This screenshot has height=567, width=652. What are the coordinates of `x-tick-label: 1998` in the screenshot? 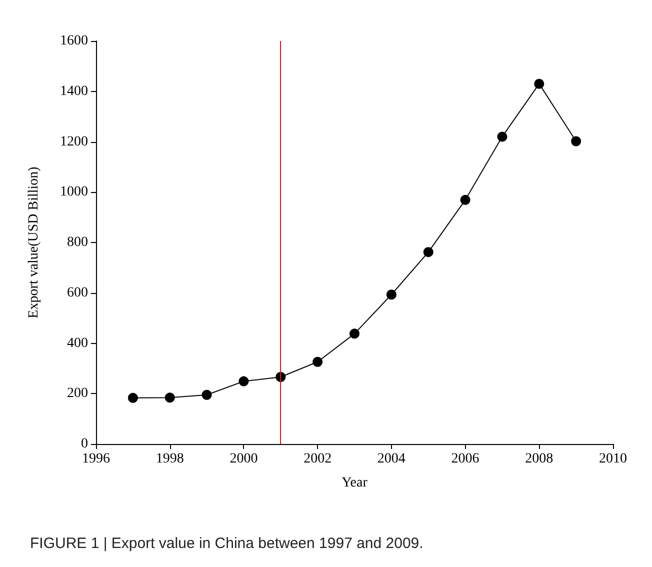 It's located at (170, 459).